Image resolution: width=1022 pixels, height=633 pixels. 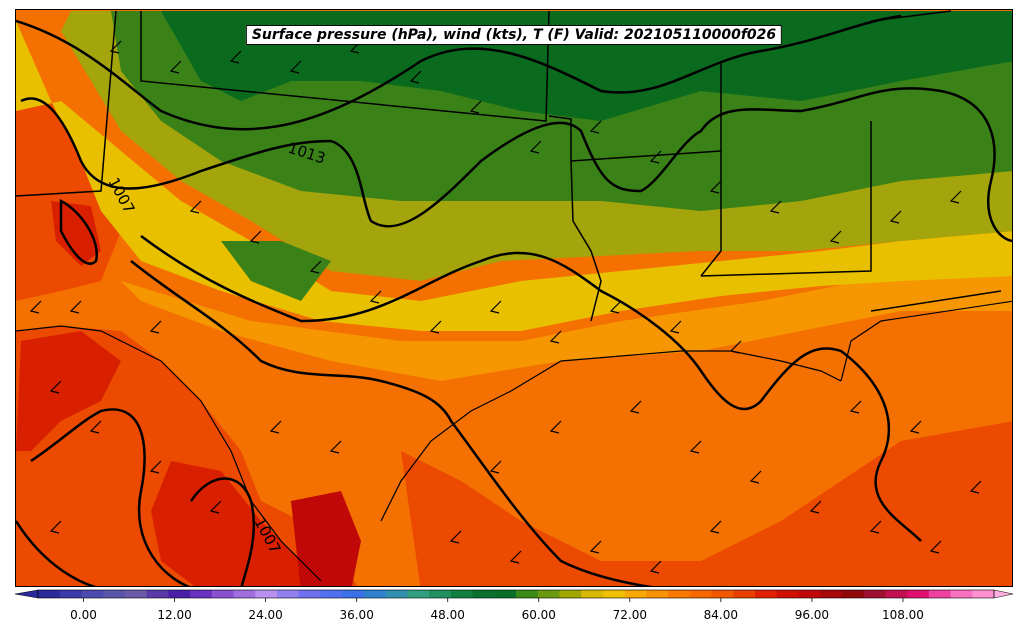 I want to click on colorbar-extend-low, so click(x=26, y=594).